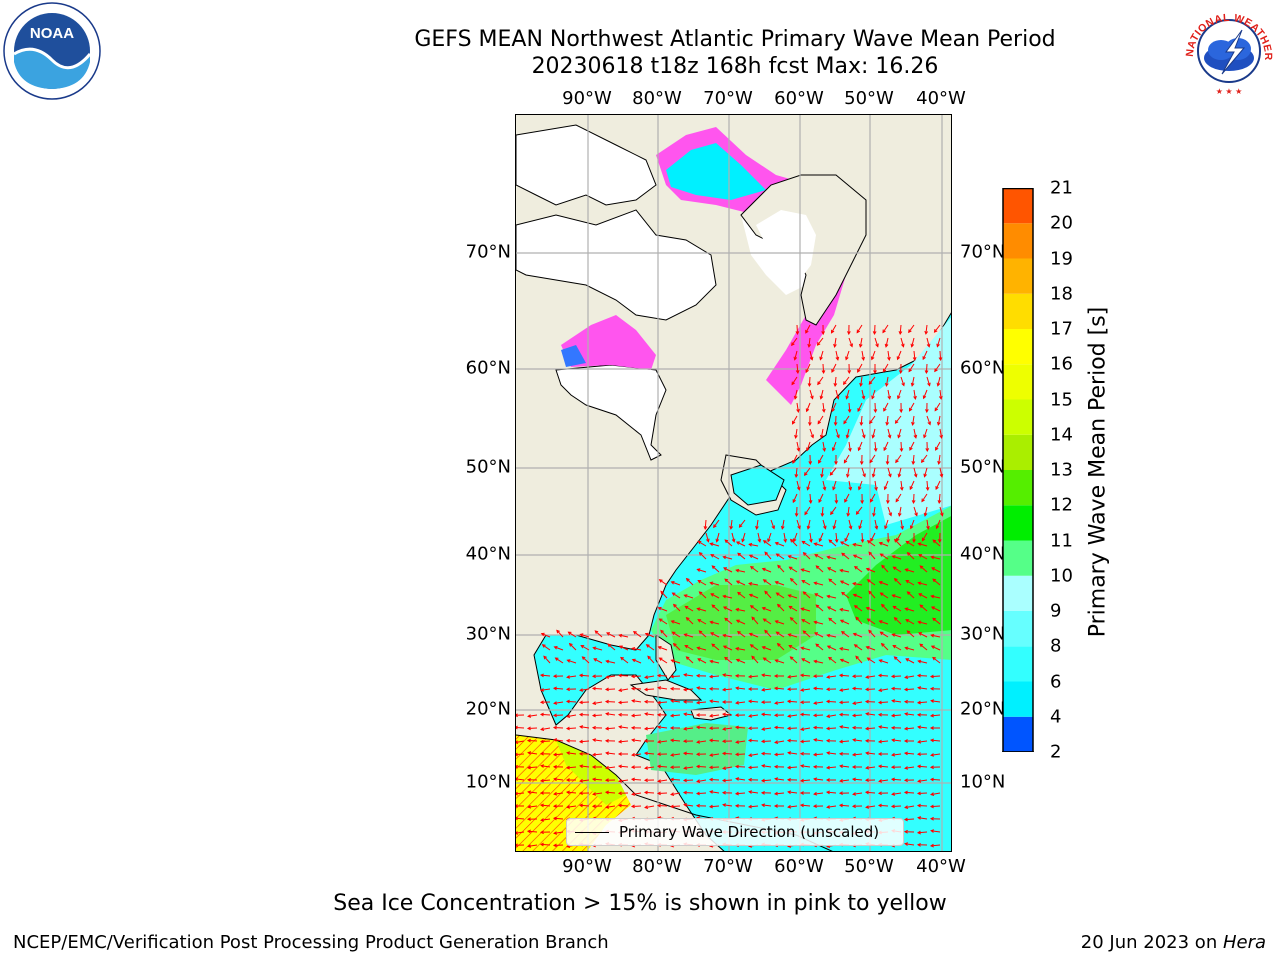 This screenshot has height=960, width=1280. What do you see at coordinates (786, 247) in the screenshot?
I see `greenland-interior` at bounding box center [786, 247].